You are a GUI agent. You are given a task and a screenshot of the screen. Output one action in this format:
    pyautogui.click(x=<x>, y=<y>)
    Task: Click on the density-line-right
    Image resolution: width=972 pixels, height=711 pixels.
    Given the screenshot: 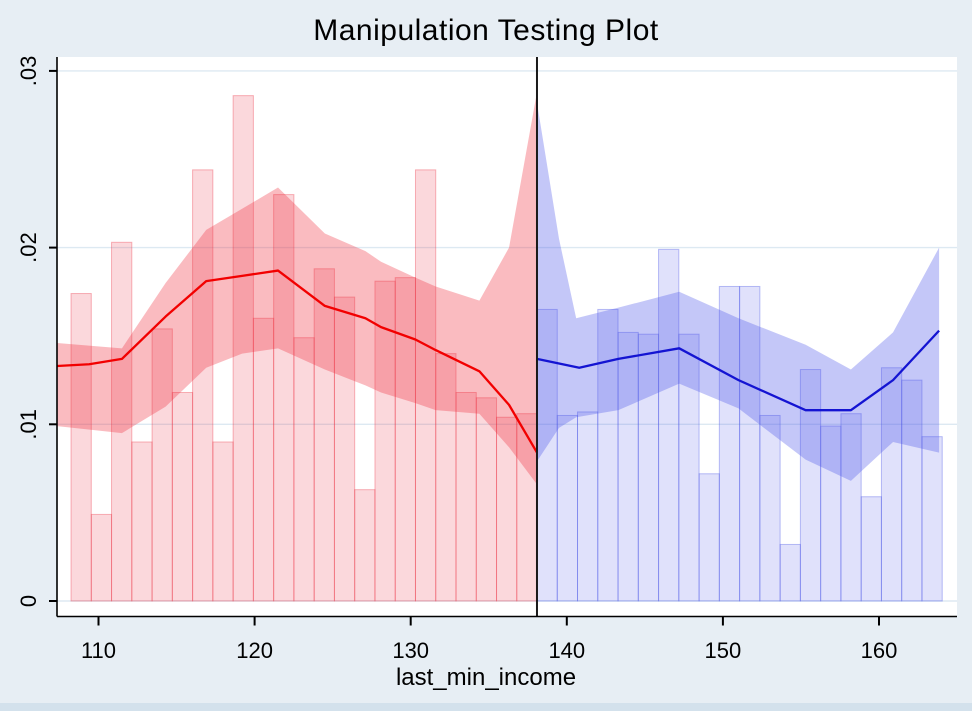 What is the action you would take?
    pyautogui.click(x=738, y=370)
    